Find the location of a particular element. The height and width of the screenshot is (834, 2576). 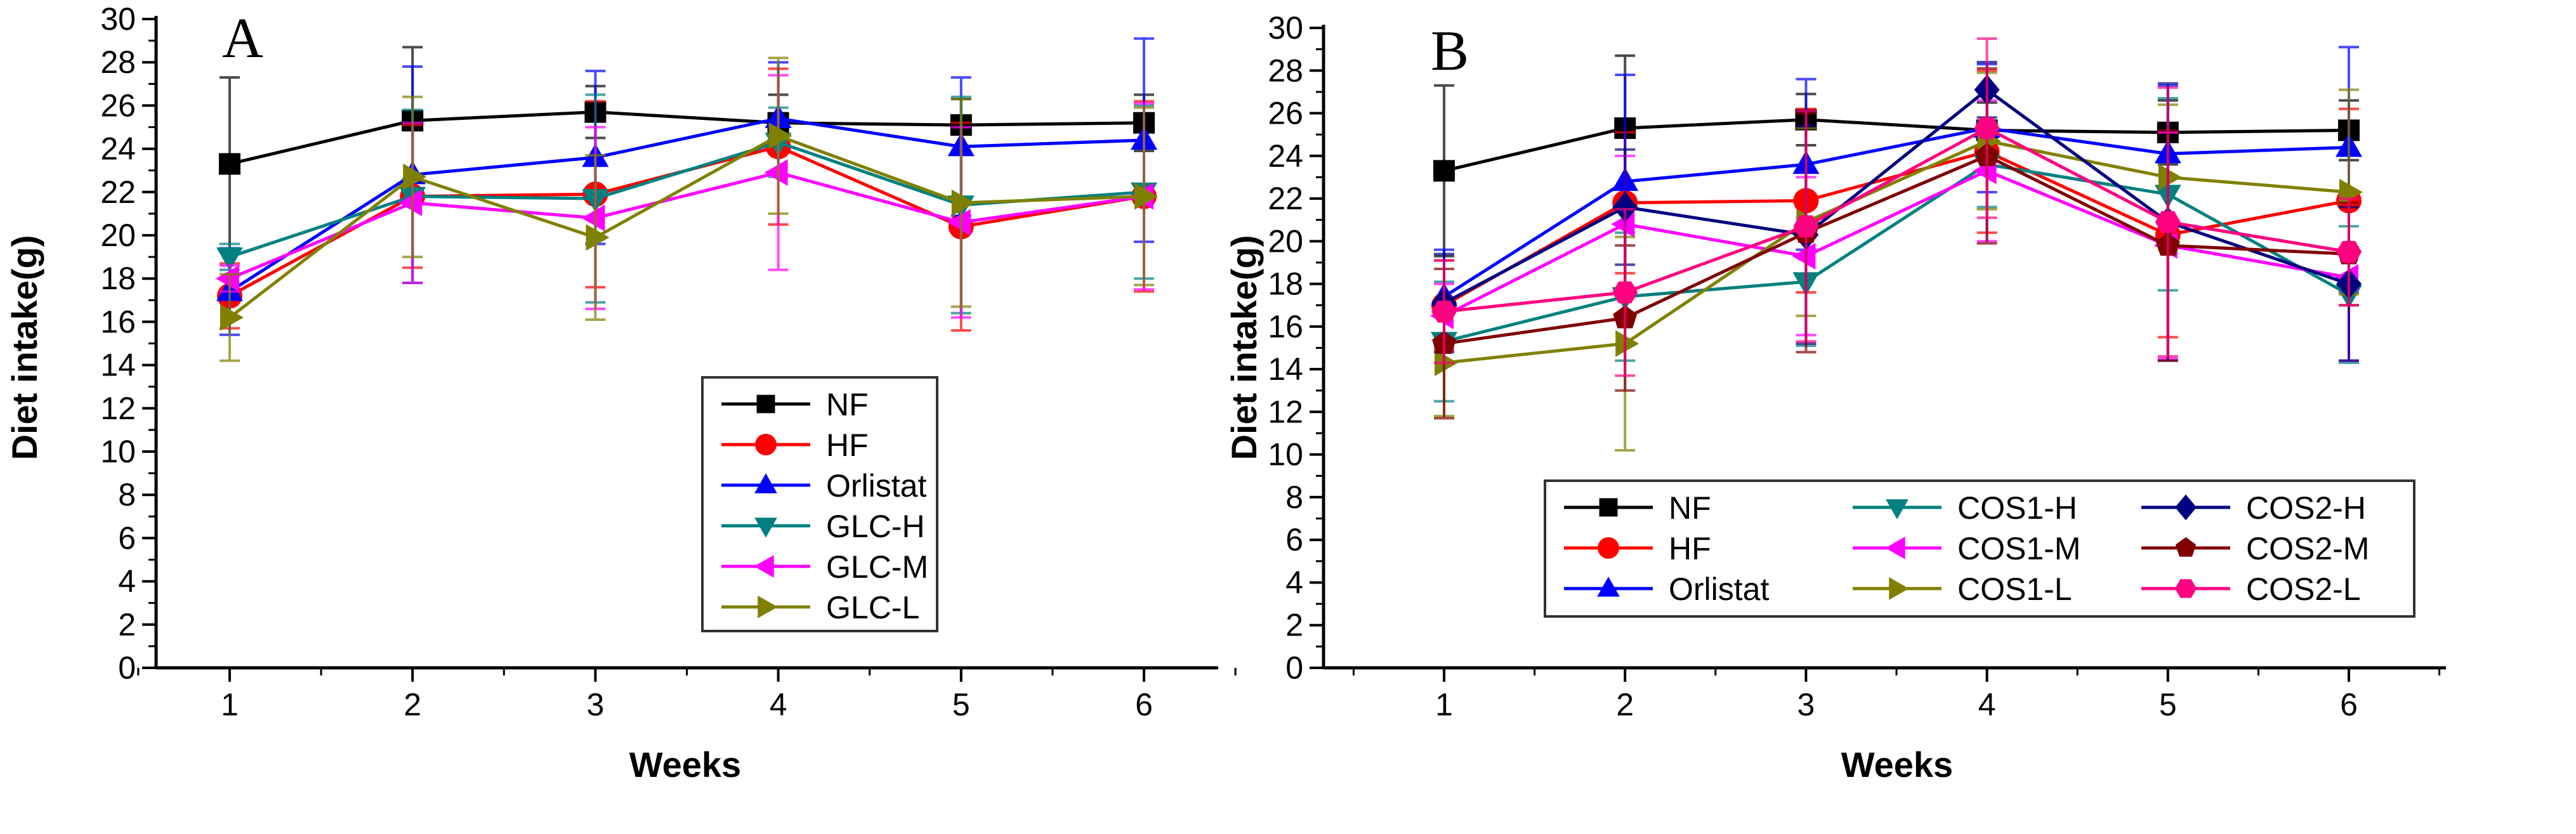

series-glc-m is located at coordinates (685, 197).